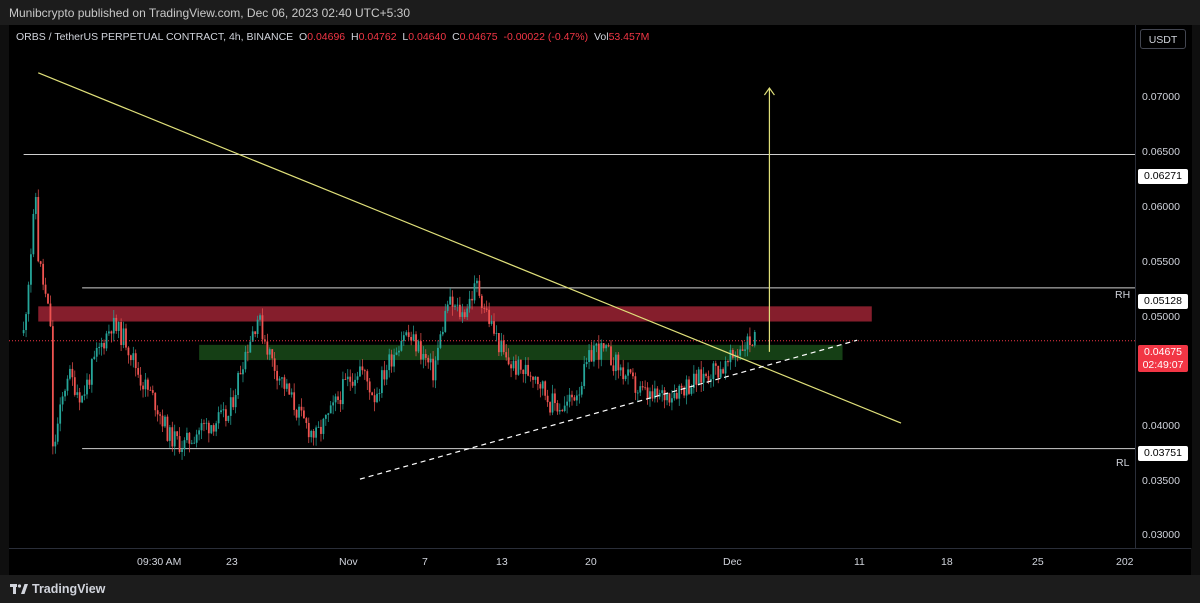 This screenshot has height=603, width=1200. Describe the element at coordinates (600, 562) in the screenshot. I see `time-scale: 09:30 AM 23 Nov 7 13 20 Dec 11 18 25 202` at that location.